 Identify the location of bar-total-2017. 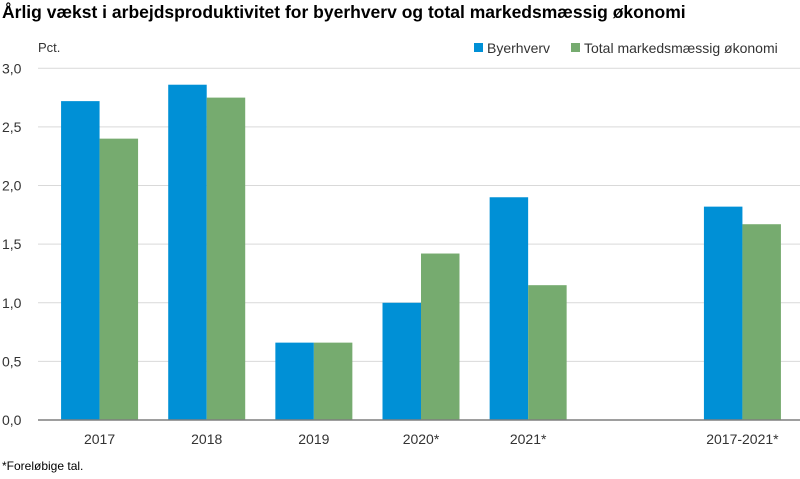
(119, 279).